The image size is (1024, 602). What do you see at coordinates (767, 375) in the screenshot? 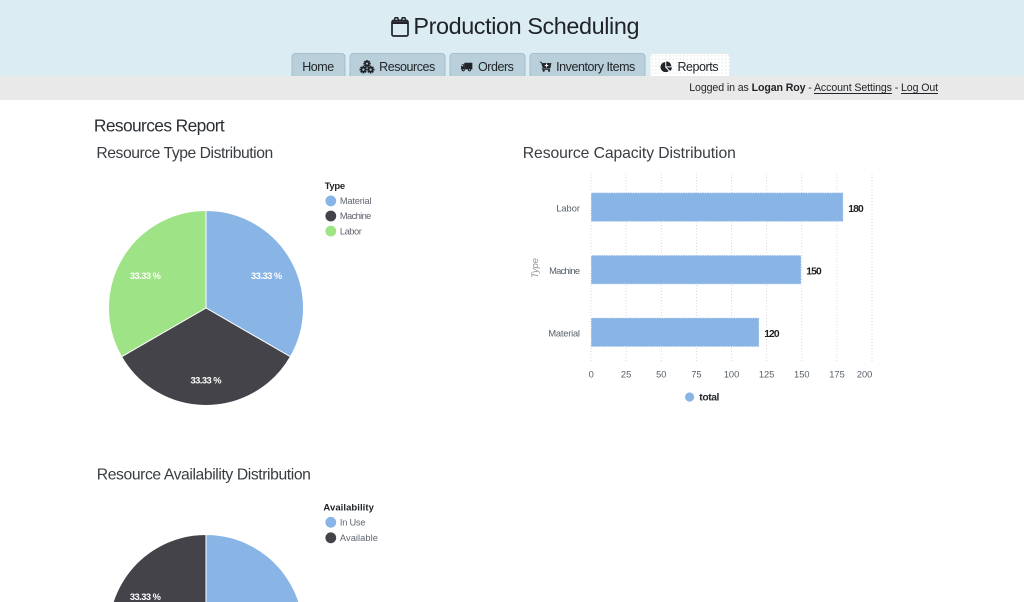
I see `svg-text: 125` at bounding box center [767, 375].